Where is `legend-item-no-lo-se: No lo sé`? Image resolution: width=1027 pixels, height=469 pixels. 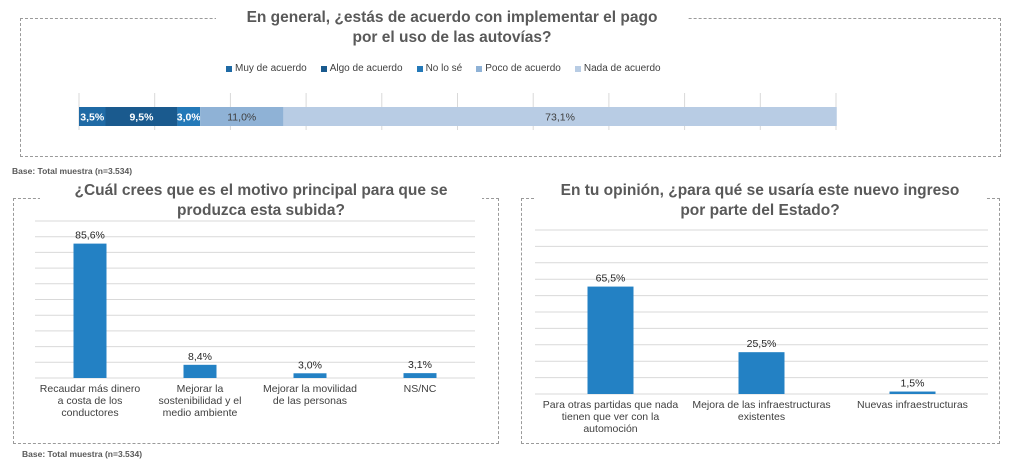
legend-item-no-lo-se: No lo sé is located at coordinates (439, 68).